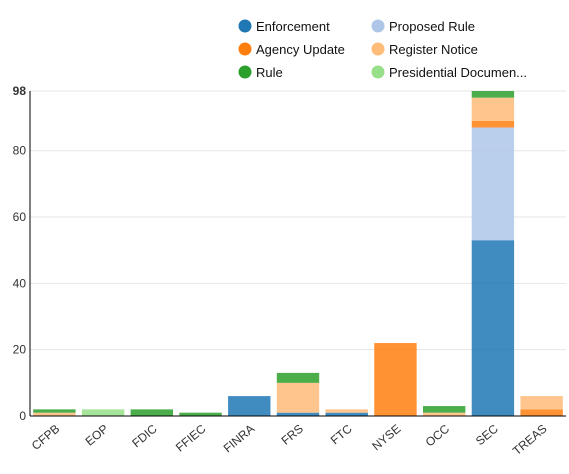 Image resolution: width=569 pixels, height=474 pixels. I want to click on x-tick-label-fdic: FDIC, so click(144, 435).